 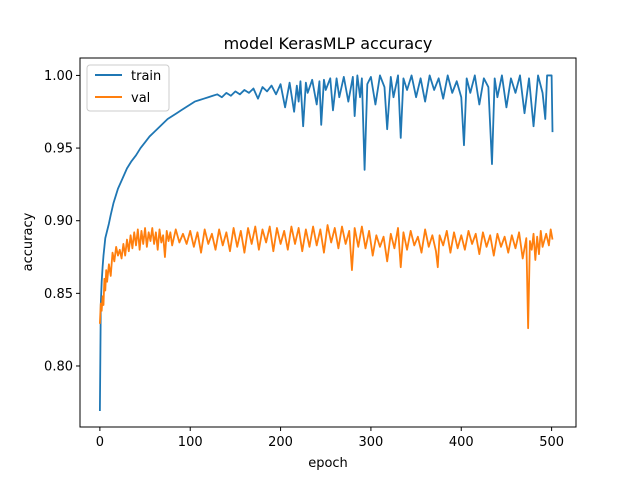 I want to click on x-tick-label: 500, so click(x=551, y=442).